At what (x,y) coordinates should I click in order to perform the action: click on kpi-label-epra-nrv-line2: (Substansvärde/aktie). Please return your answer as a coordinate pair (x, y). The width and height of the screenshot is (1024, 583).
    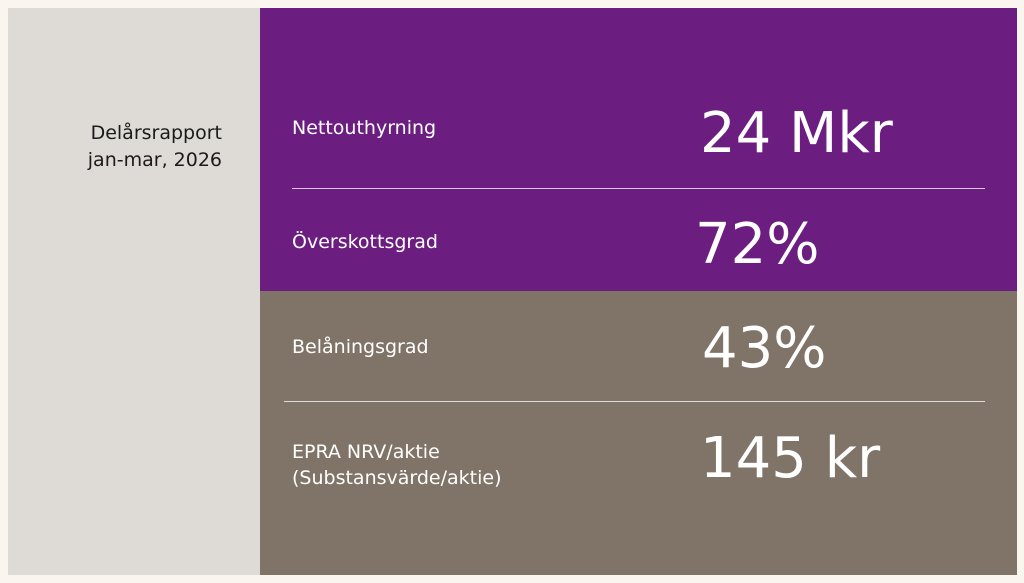
    Looking at the image, I should click on (397, 478).